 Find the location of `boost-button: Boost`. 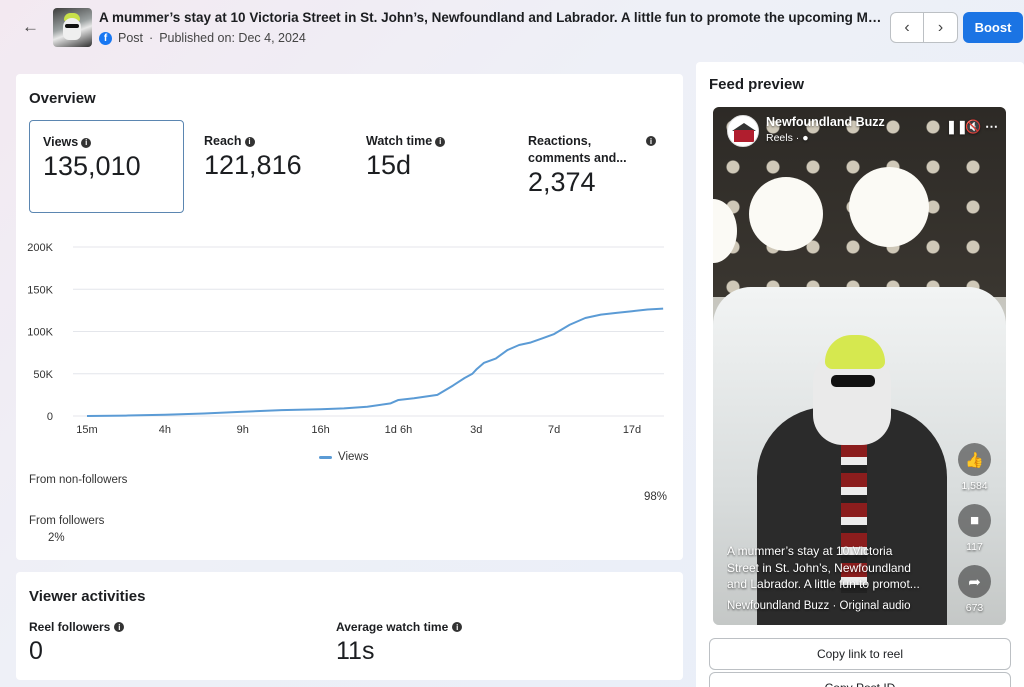

boost-button: Boost is located at coordinates (993, 27).